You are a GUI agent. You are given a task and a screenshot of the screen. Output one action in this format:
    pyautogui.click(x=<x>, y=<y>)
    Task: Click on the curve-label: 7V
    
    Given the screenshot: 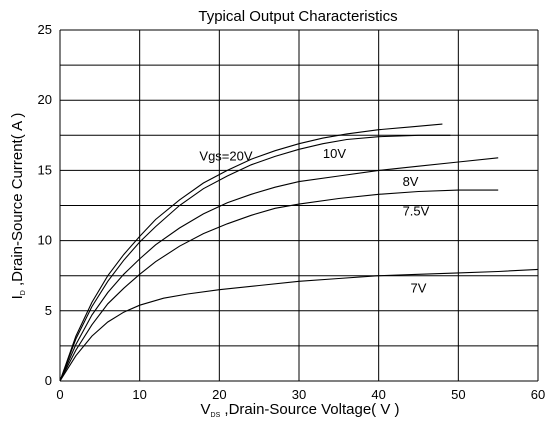 What is the action you would take?
    pyautogui.click(x=419, y=288)
    